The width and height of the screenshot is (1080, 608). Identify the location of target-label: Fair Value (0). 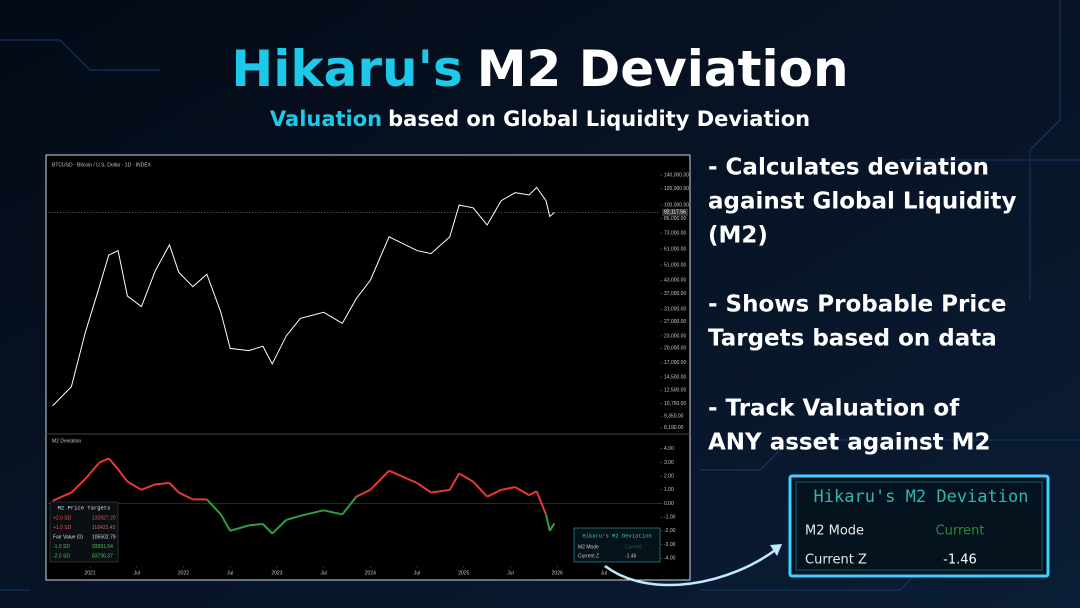
(68, 537).